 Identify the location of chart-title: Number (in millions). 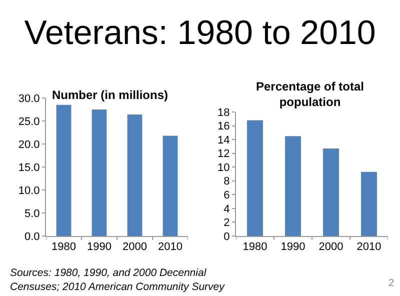
(110, 95).